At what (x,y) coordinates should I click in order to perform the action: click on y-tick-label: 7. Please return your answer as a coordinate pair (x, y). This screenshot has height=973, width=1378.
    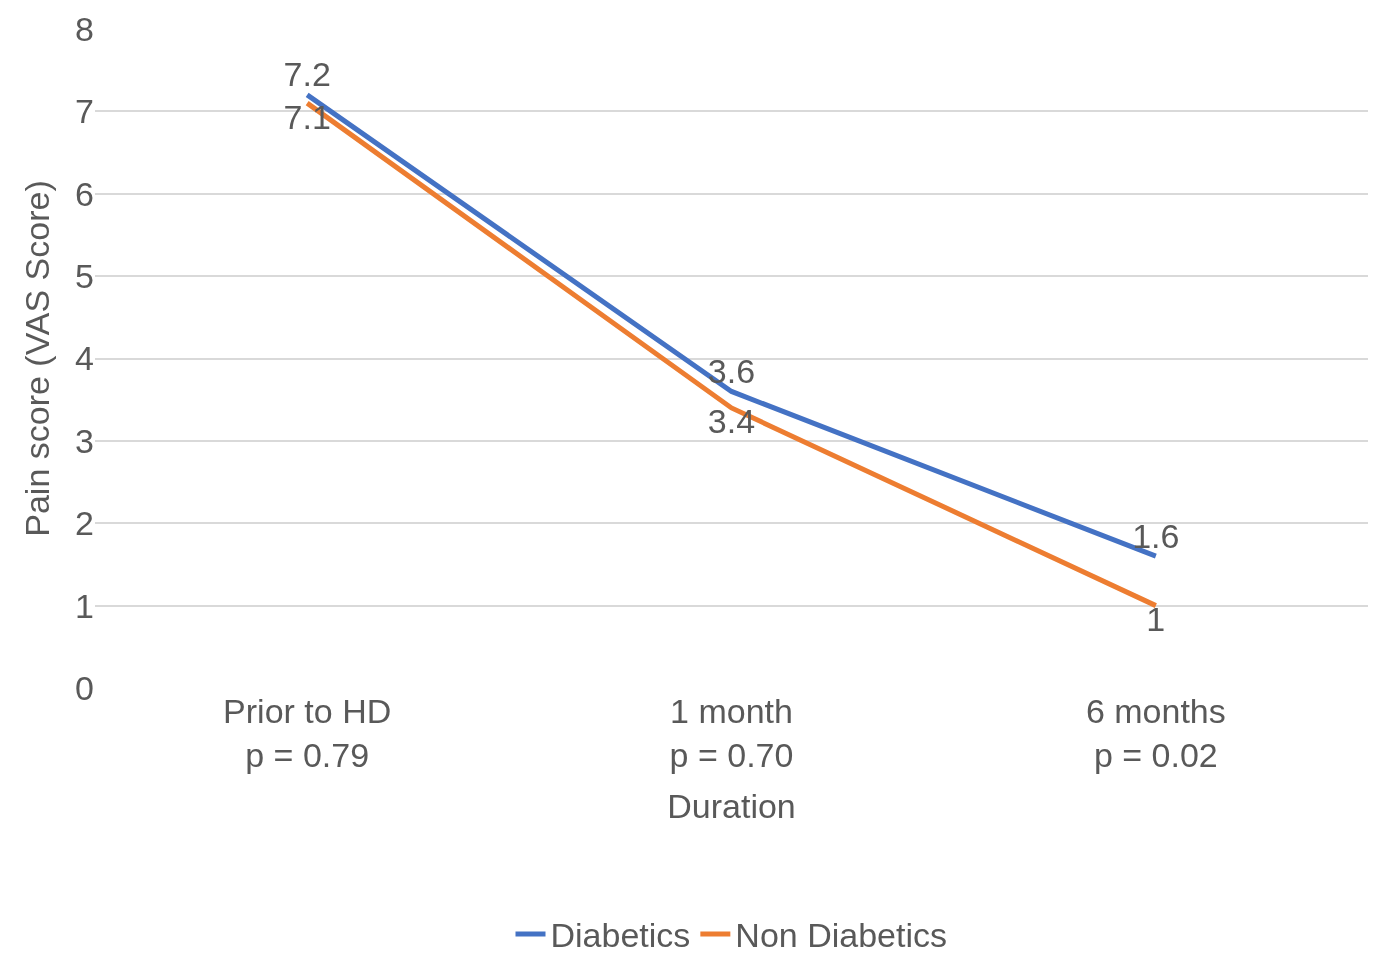
    Looking at the image, I should click on (84, 111).